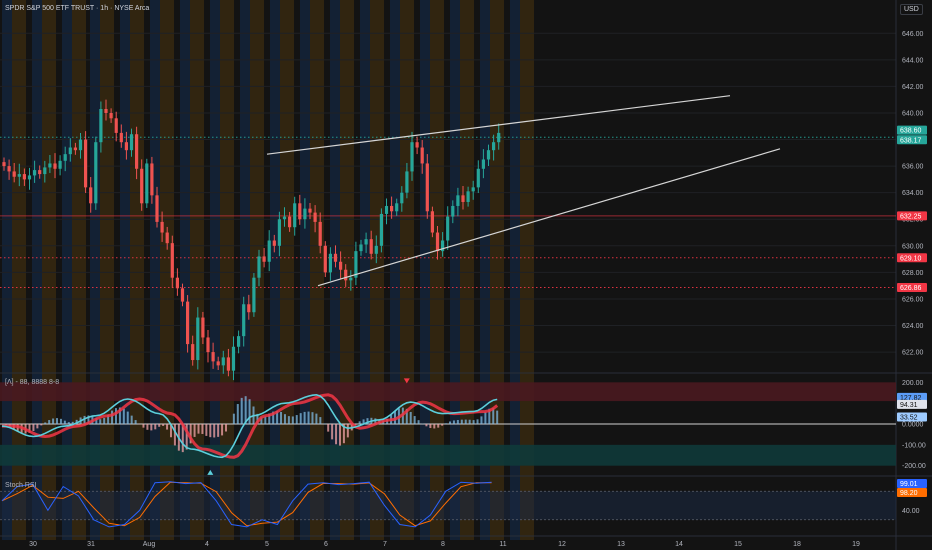  Describe the element at coordinates (911, 398) in the screenshot. I see `macd-value-label: 127.82` at that location.